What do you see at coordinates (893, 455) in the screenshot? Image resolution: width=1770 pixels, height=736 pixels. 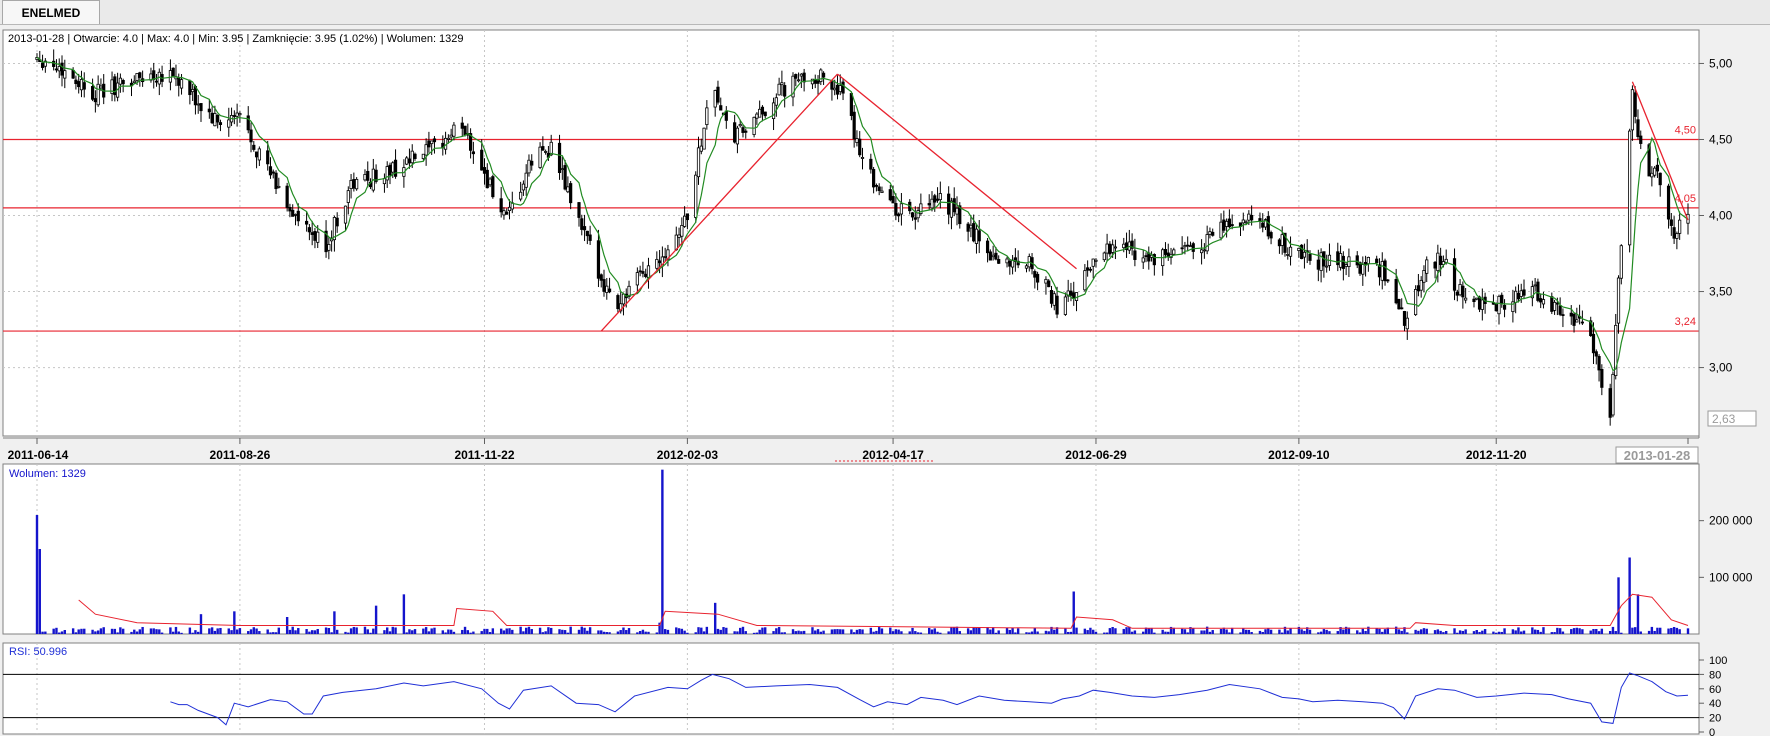 I see `date-tick-label: 2012-04-17` at bounding box center [893, 455].